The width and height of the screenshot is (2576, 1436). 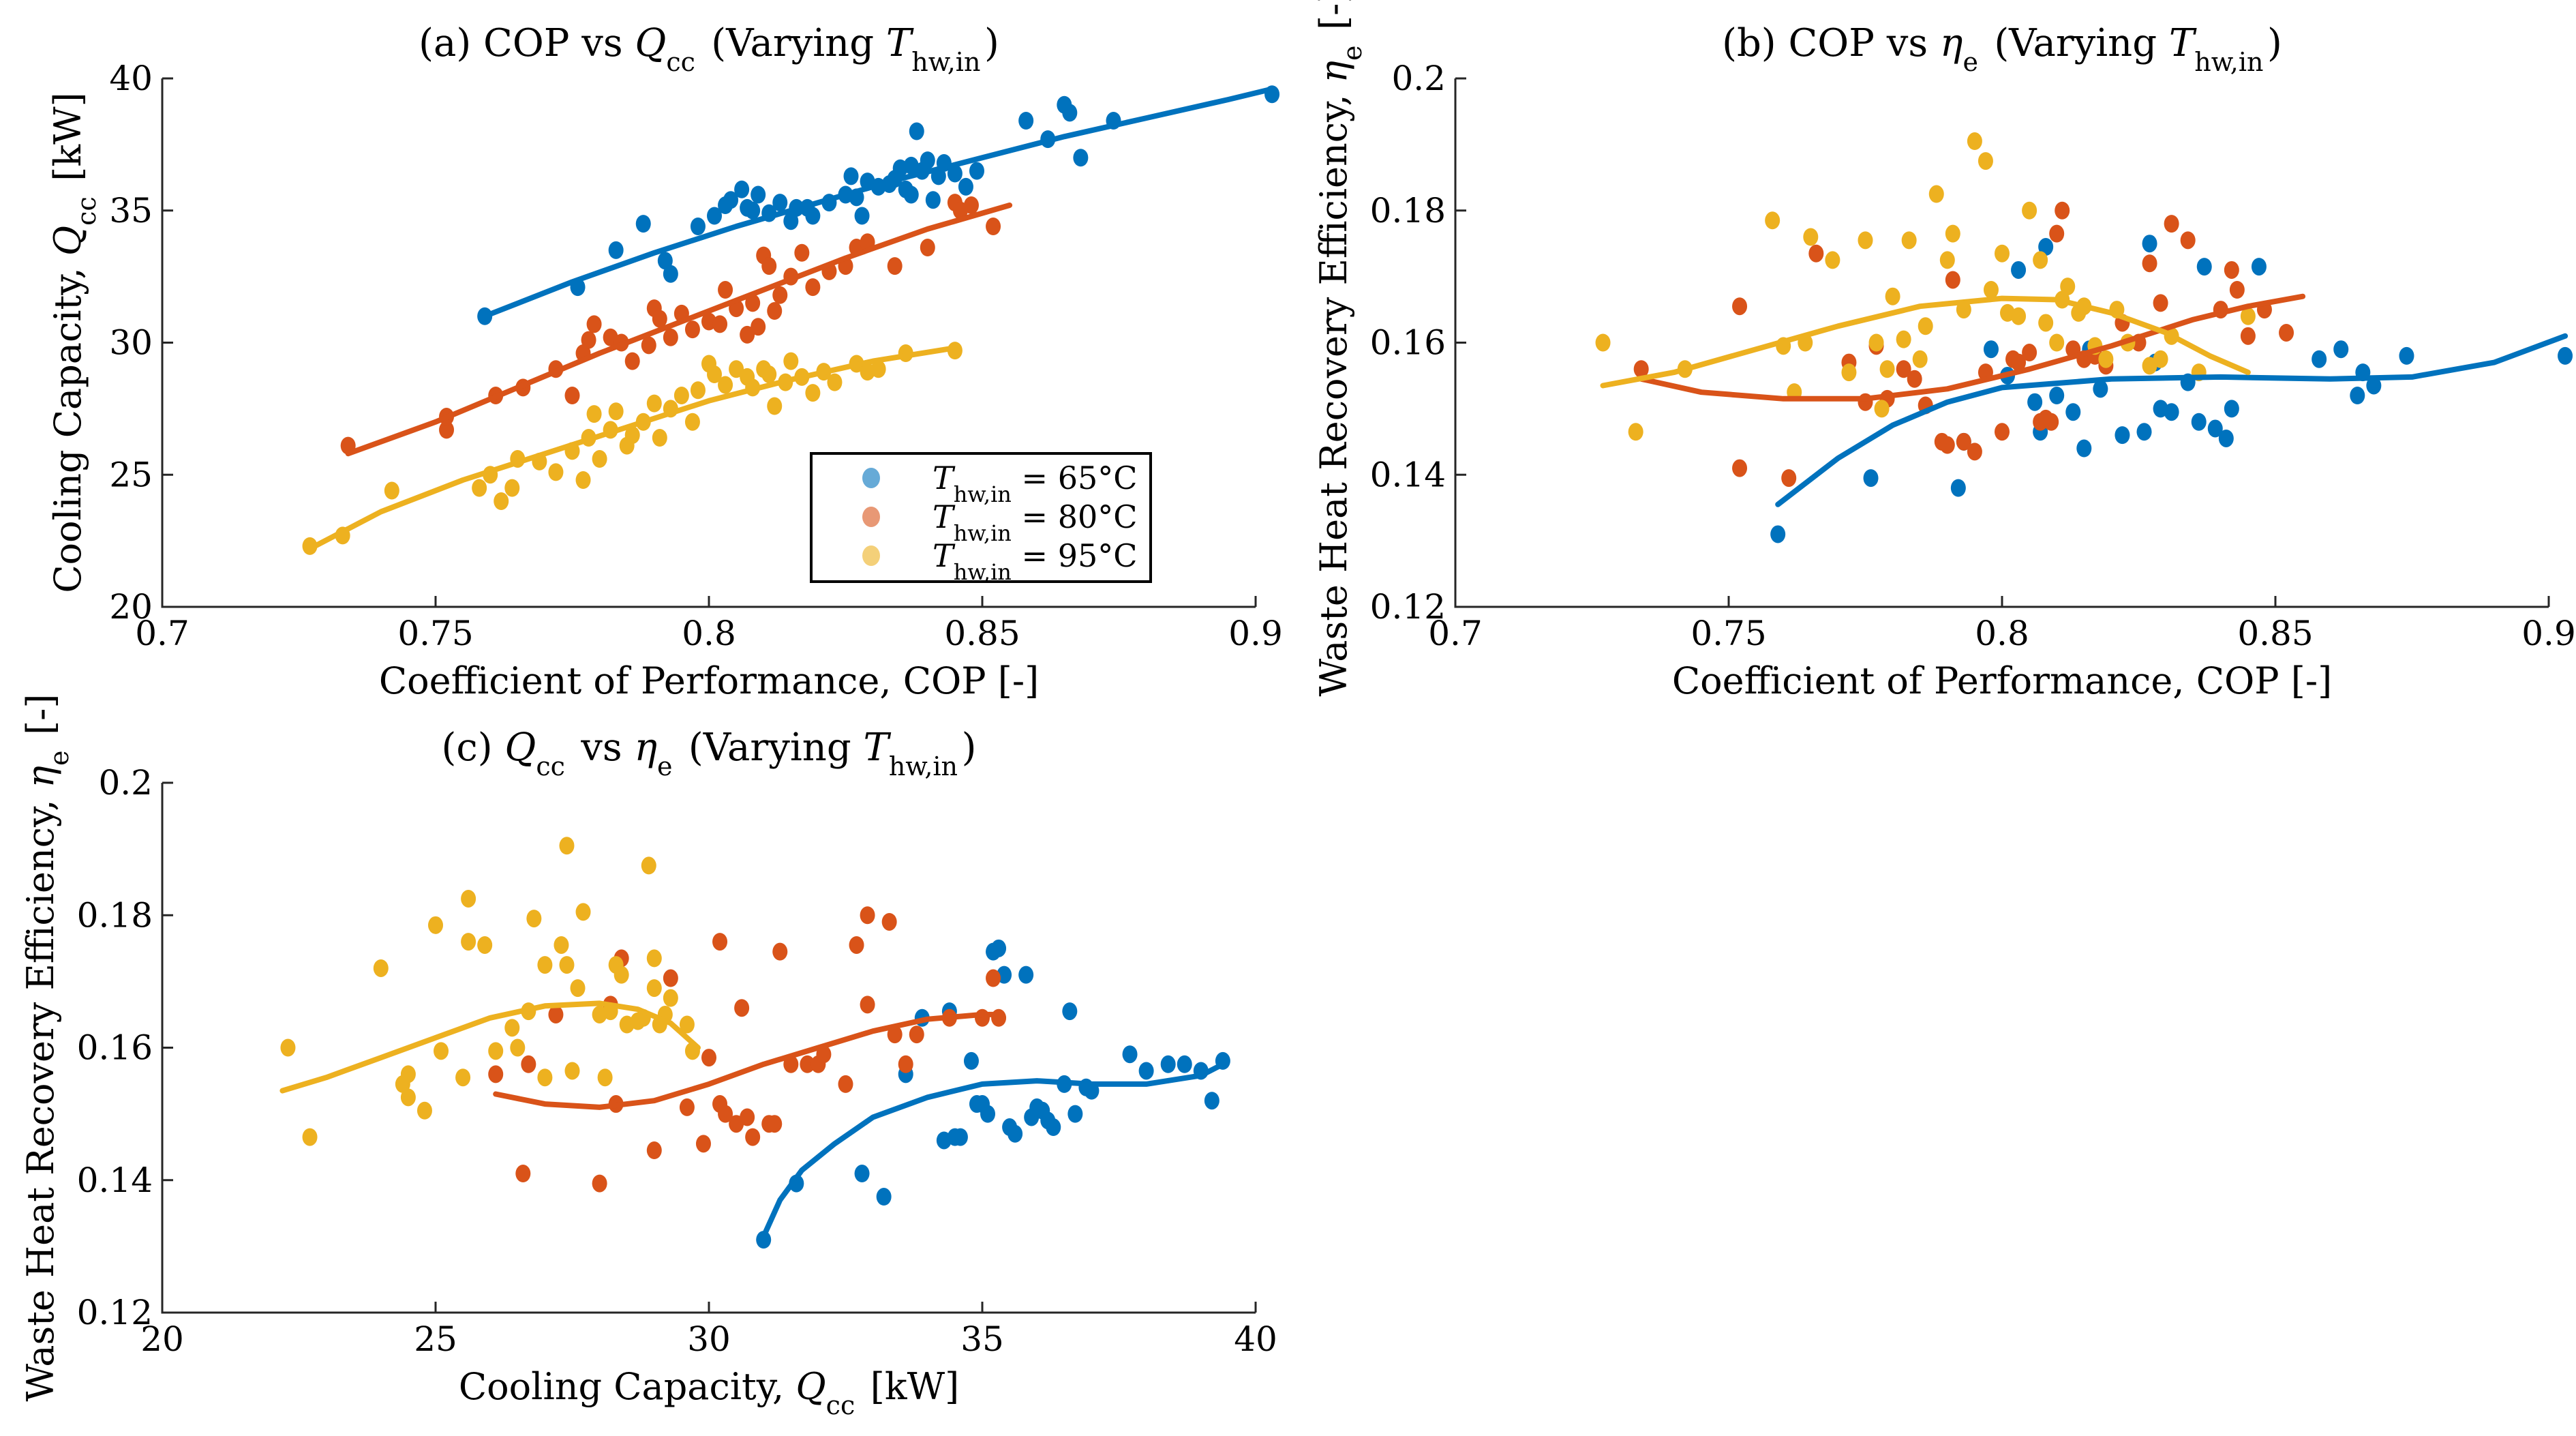 I want to click on y-tick-label: 25, so click(x=131, y=475).